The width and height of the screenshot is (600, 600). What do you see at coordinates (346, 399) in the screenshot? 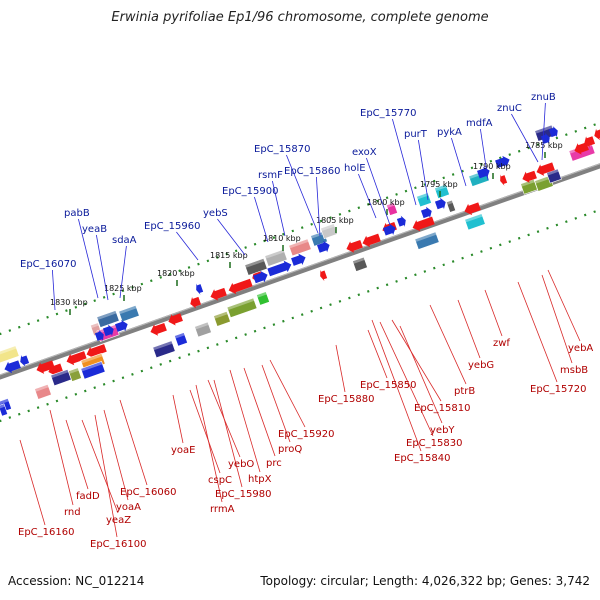
I see `gene-label-reverse: EpC_15880` at bounding box center [346, 399].